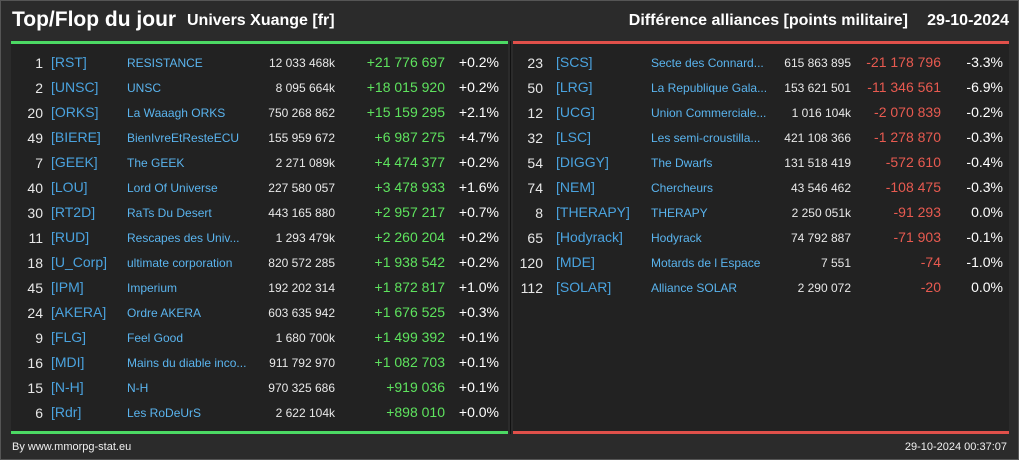 The image size is (1019, 460). I want to click on points-difference: +1 676 525, so click(409, 312).